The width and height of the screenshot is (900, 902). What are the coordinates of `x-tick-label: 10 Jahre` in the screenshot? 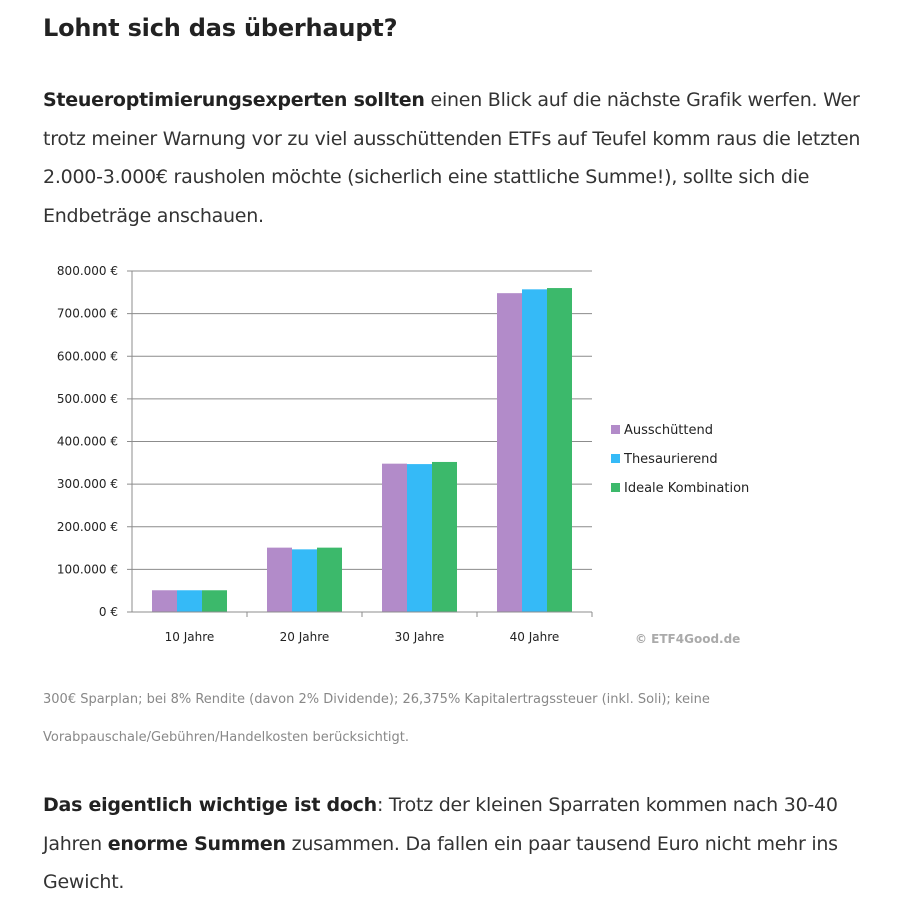 It's located at (190, 637).